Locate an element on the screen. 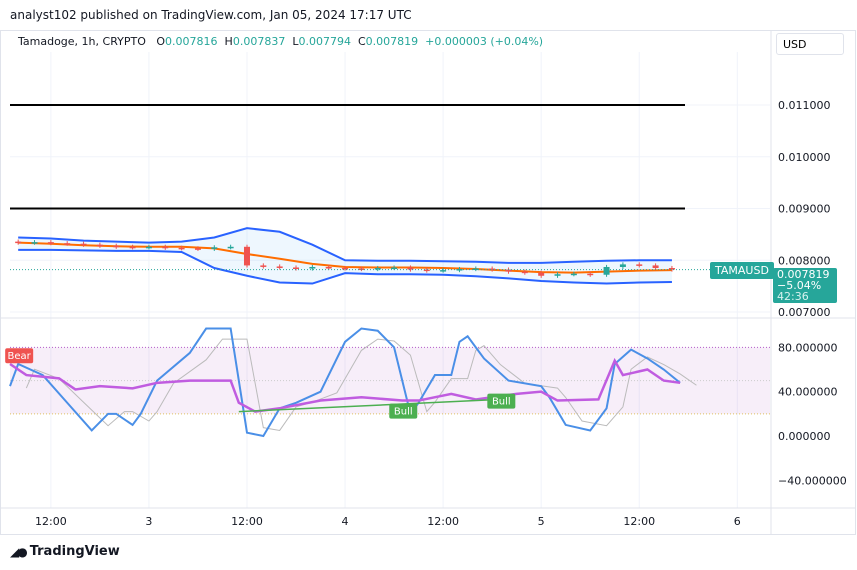 This screenshot has width=857, height=570. time-tick-label: 6 is located at coordinates (737, 521).